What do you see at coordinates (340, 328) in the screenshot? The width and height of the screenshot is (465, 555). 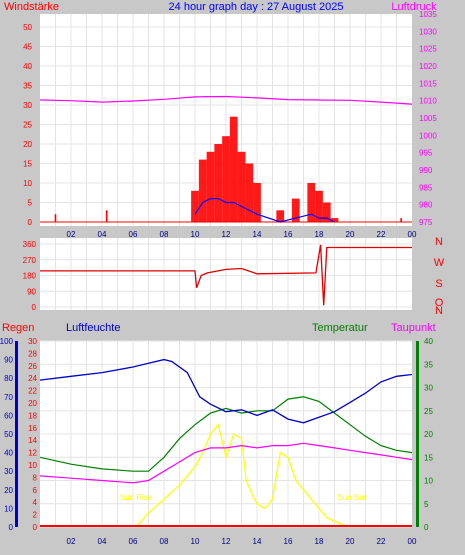 I see `temperature-axis-label: Temperatur` at bounding box center [340, 328].